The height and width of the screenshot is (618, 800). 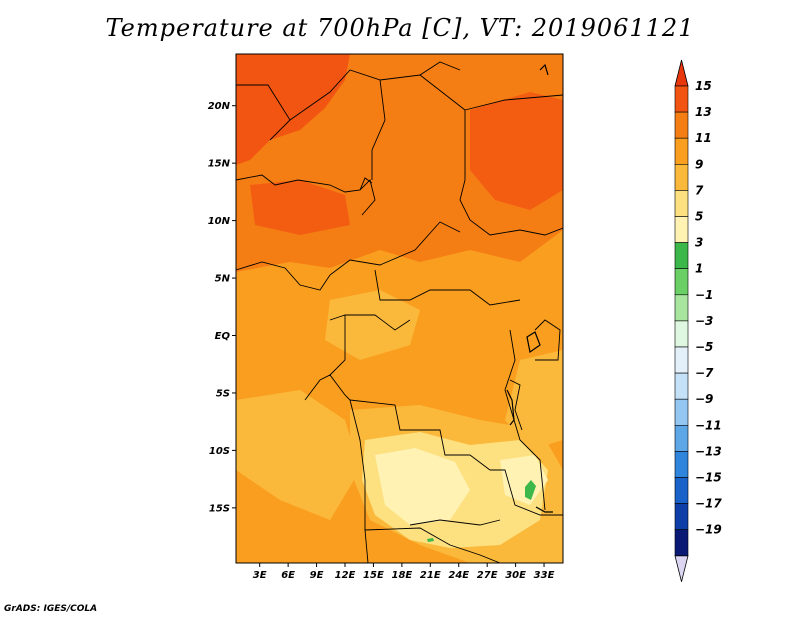 What do you see at coordinates (524, 480) in the screenshot?
I see `field-east-coolest` at bounding box center [524, 480].